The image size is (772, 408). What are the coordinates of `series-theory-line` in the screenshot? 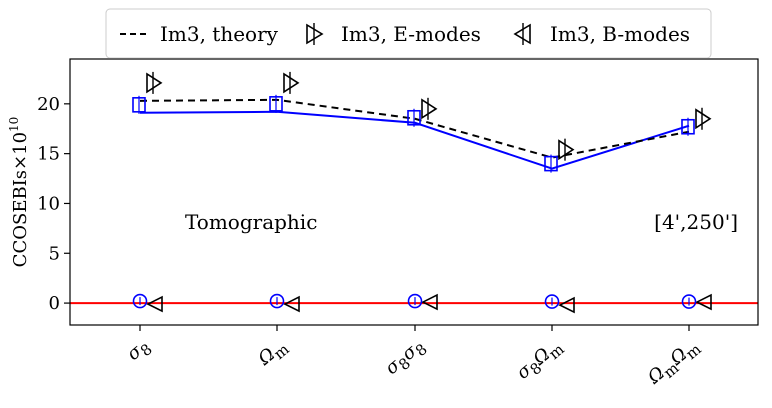 It's located at (414, 128).